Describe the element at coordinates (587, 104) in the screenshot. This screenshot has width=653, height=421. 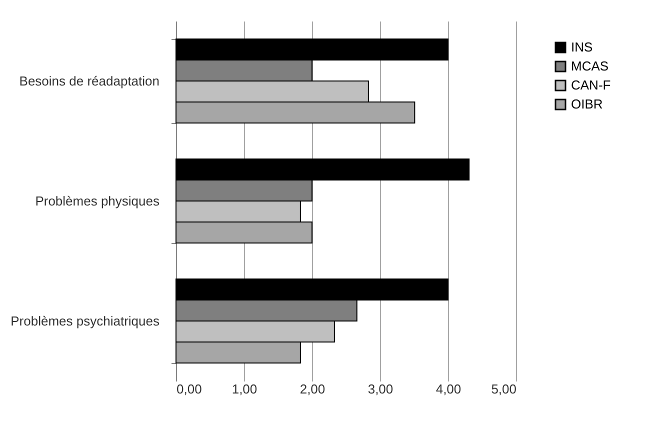
I see `legend-label: OIBR` at that location.